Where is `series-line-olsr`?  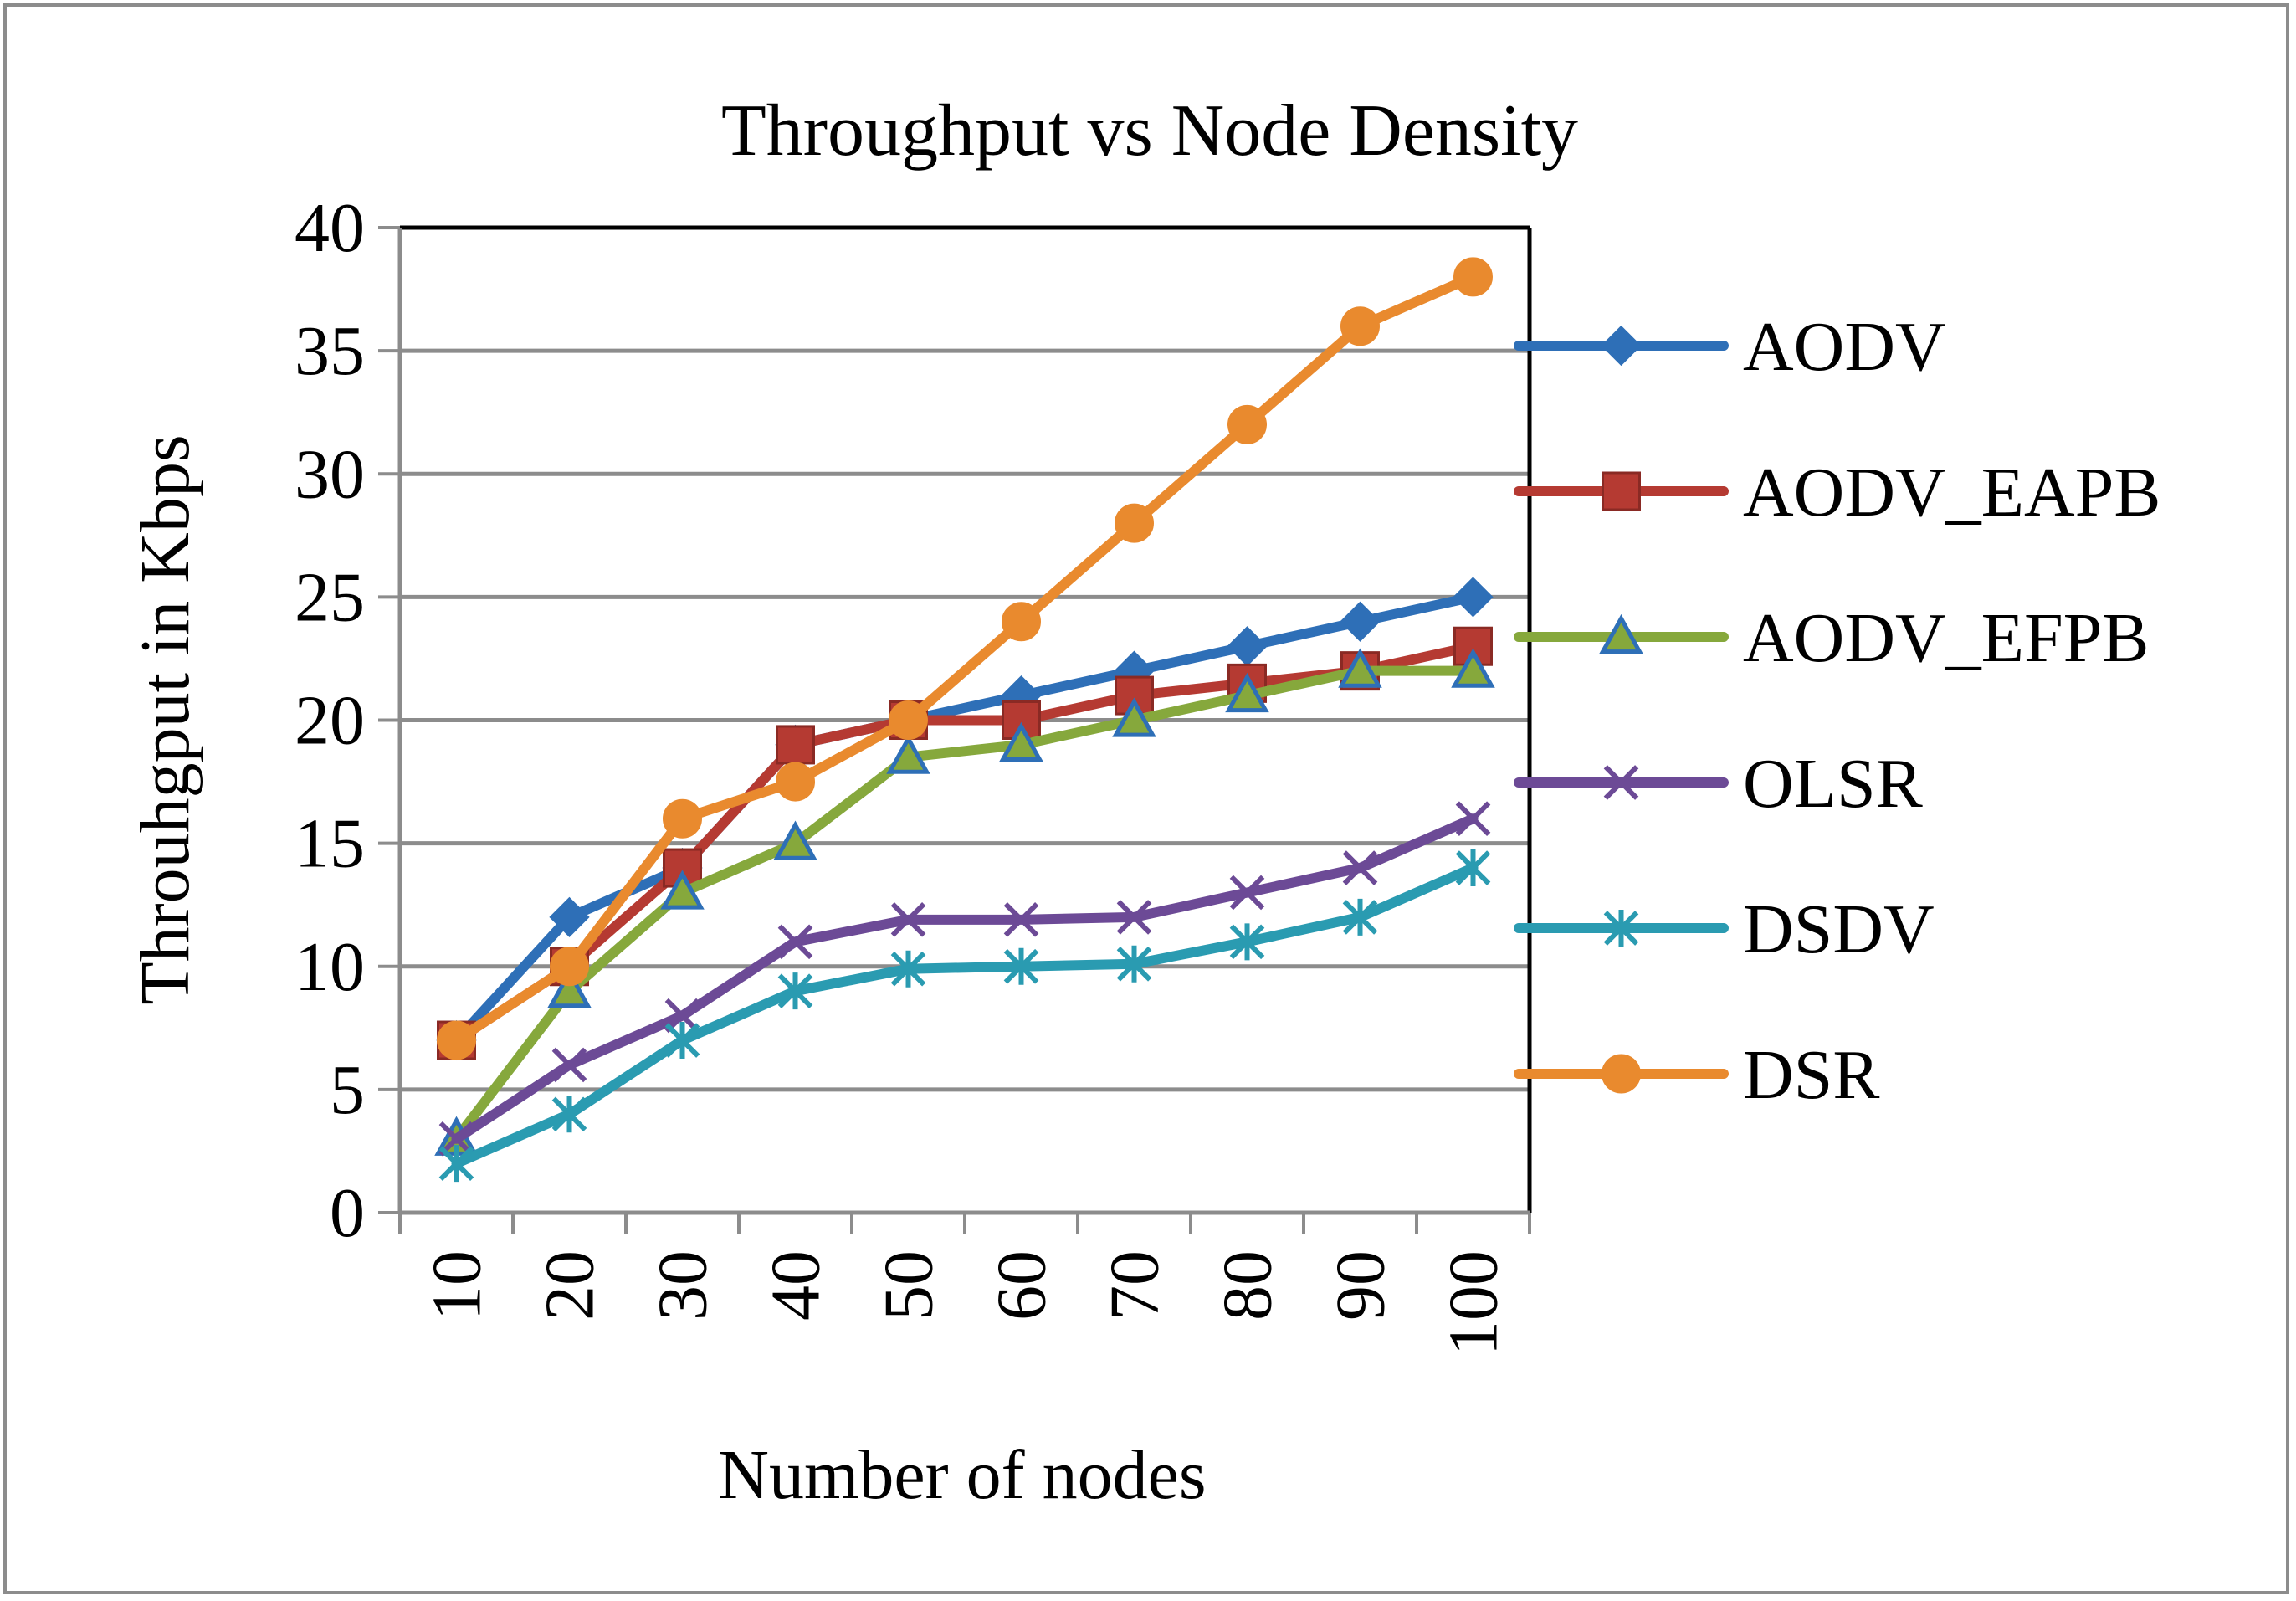
series-line-olsr is located at coordinates (965, 978).